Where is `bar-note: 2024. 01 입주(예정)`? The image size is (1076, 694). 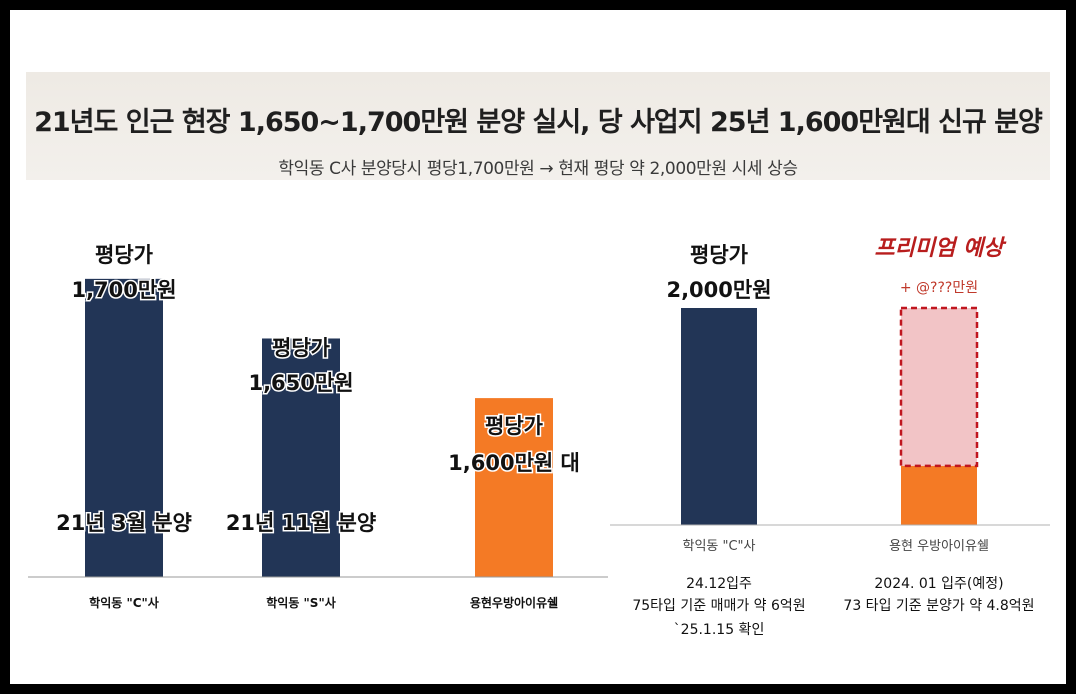
bar-note: 2024. 01 입주(예정) is located at coordinates (938, 584).